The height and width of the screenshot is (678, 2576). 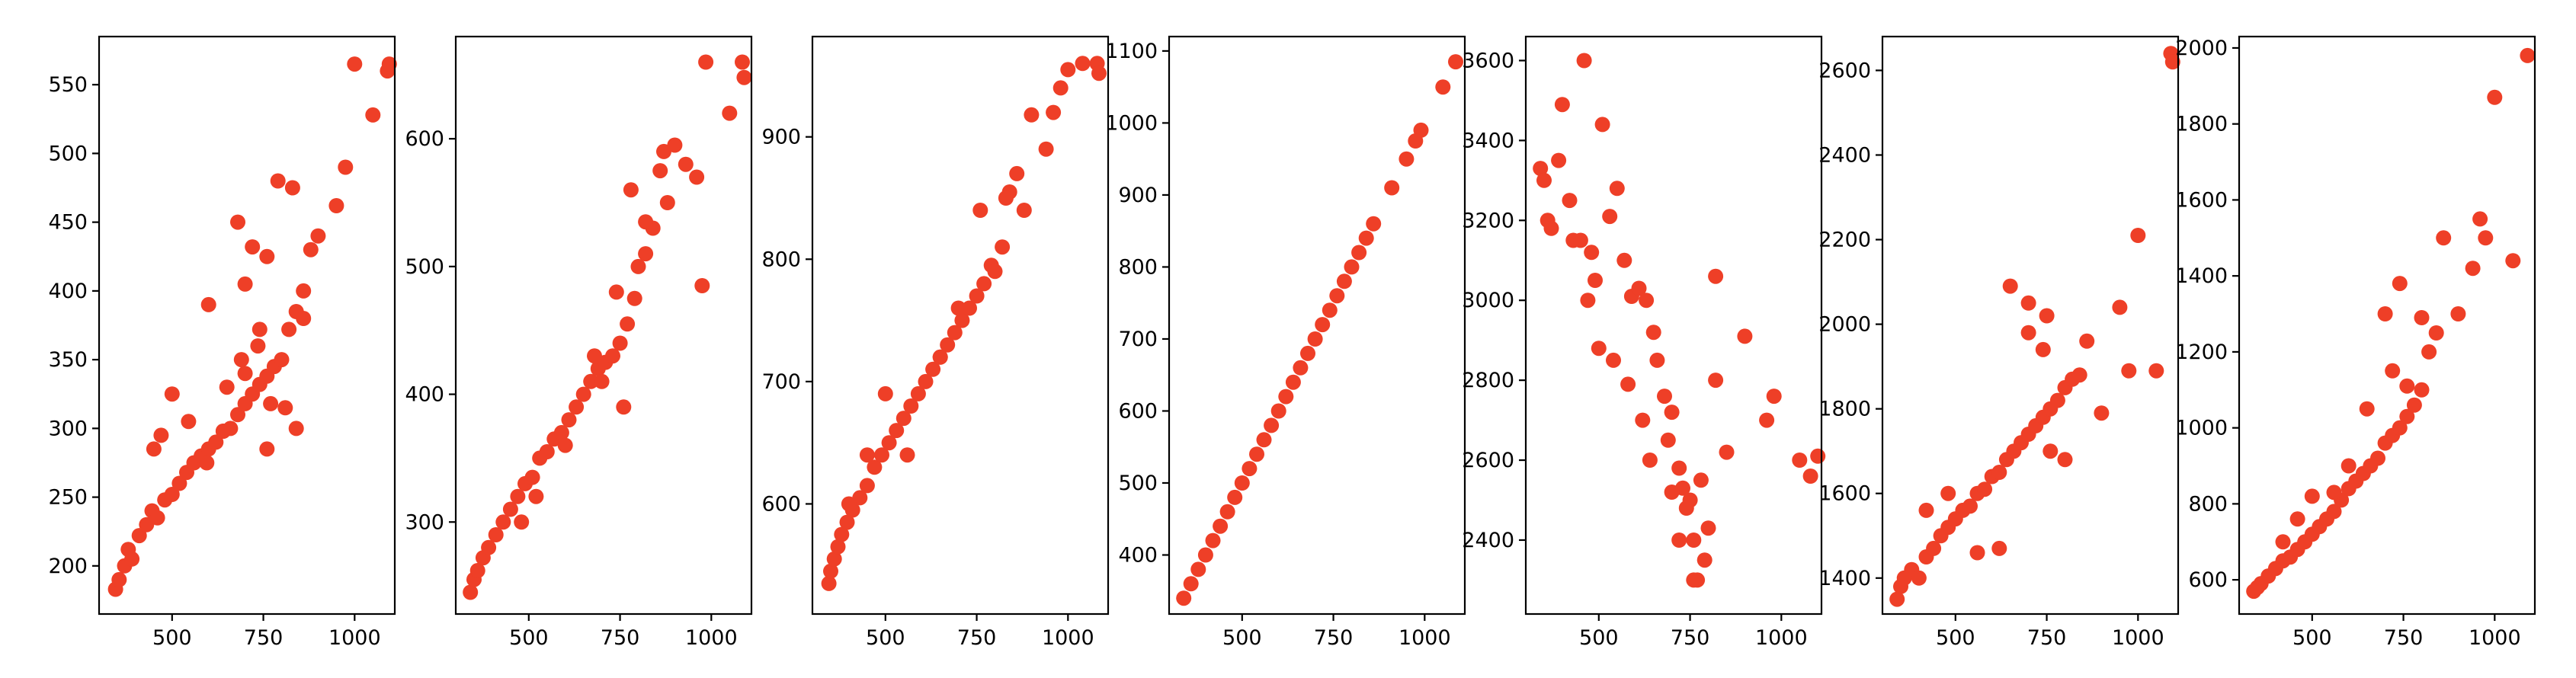 What do you see at coordinates (1644, 342) in the screenshot?
I see `subplot-5: 500 750 1000 2400 2600 2800 3000 3200 3400 3600` at bounding box center [1644, 342].